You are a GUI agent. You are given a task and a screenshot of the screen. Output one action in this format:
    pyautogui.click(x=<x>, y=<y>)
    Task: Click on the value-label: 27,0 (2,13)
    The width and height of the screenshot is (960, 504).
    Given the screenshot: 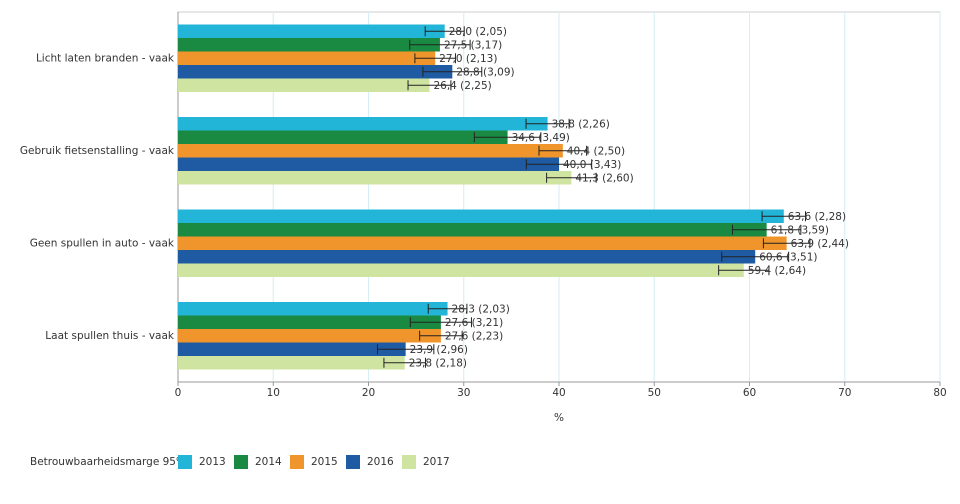 What is the action you would take?
    pyautogui.click(x=468, y=59)
    